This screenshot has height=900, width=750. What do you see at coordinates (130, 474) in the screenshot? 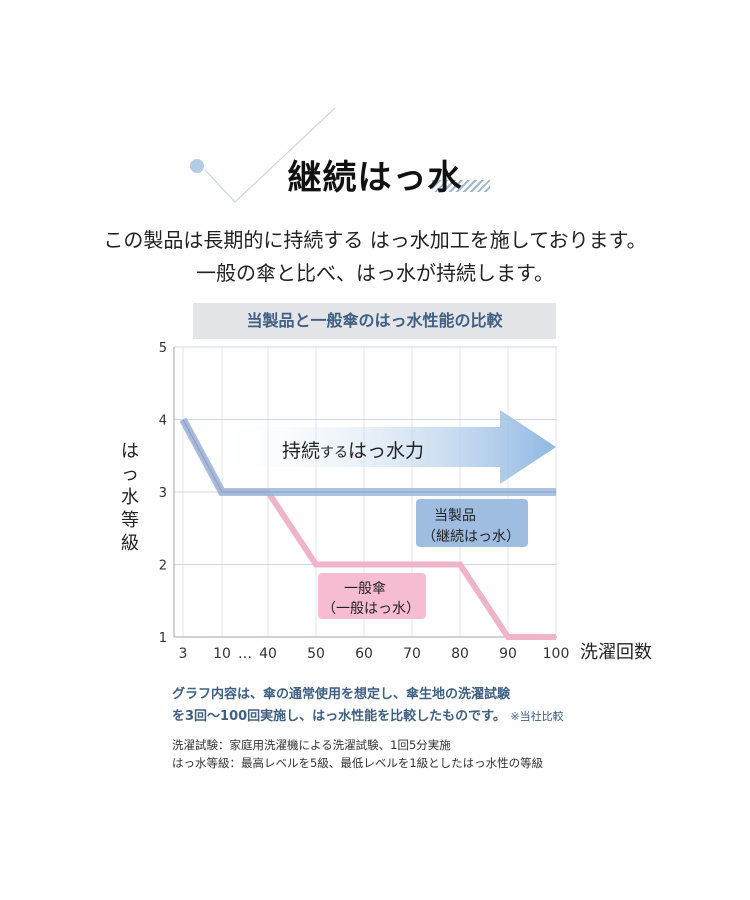
I see `y-axis-title-char: っ` at bounding box center [130, 474].